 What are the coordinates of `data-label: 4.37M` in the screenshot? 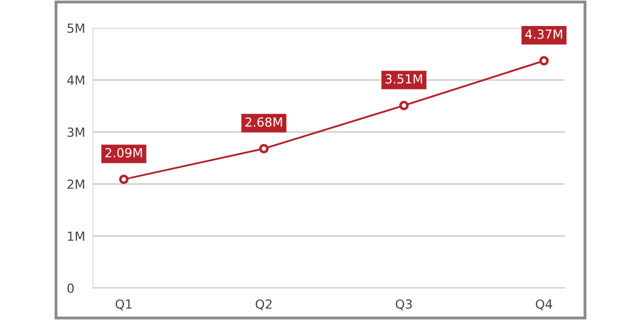 It's located at (543, 34).